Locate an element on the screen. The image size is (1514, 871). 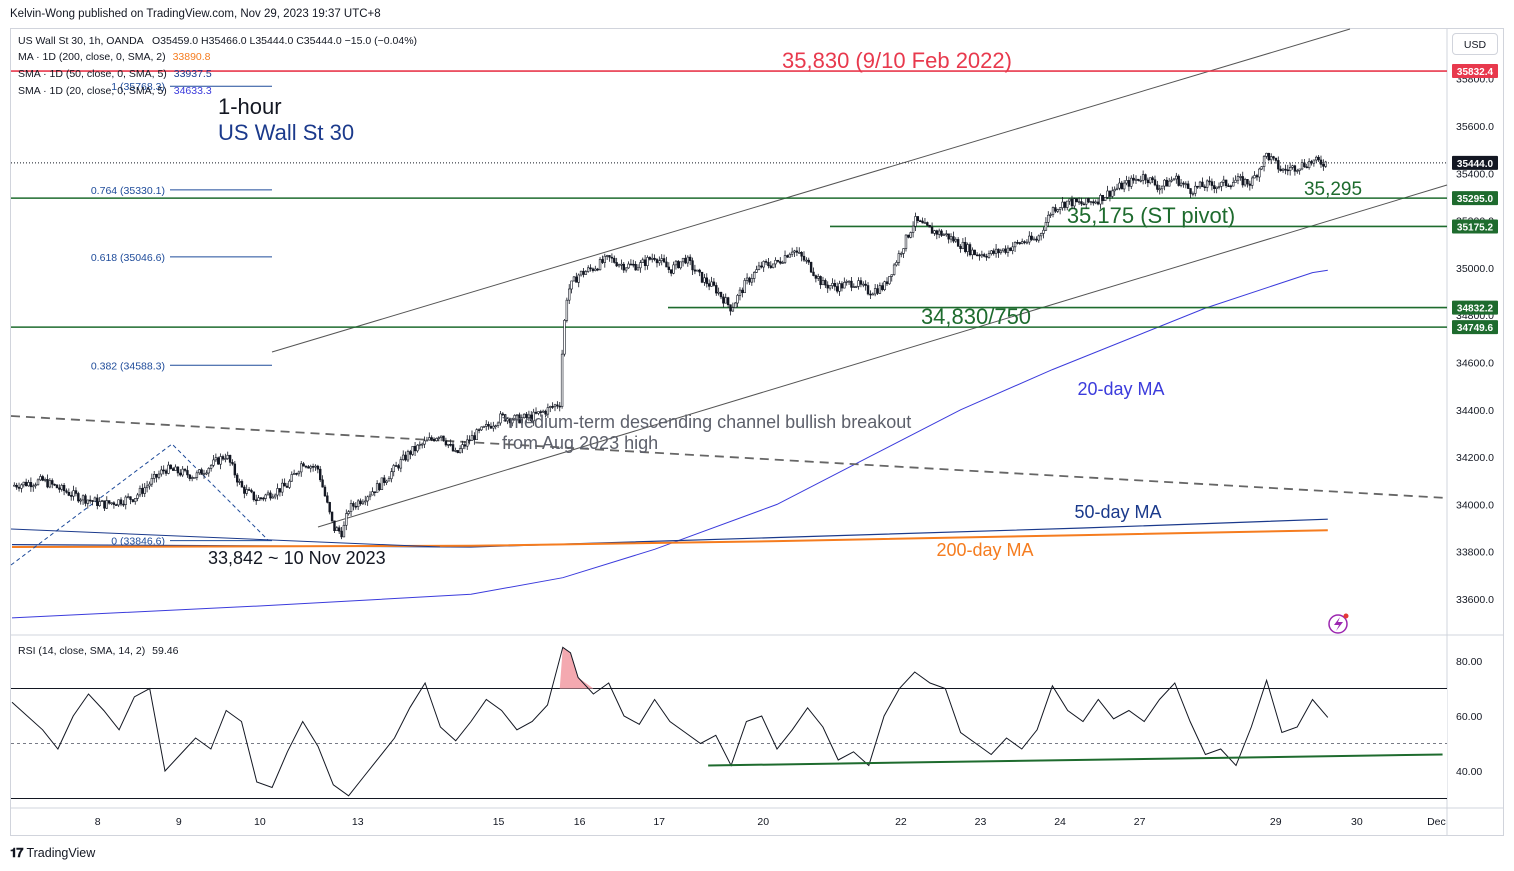
support-zone-label: 34,830/750 is located at coordinates (976, 316).